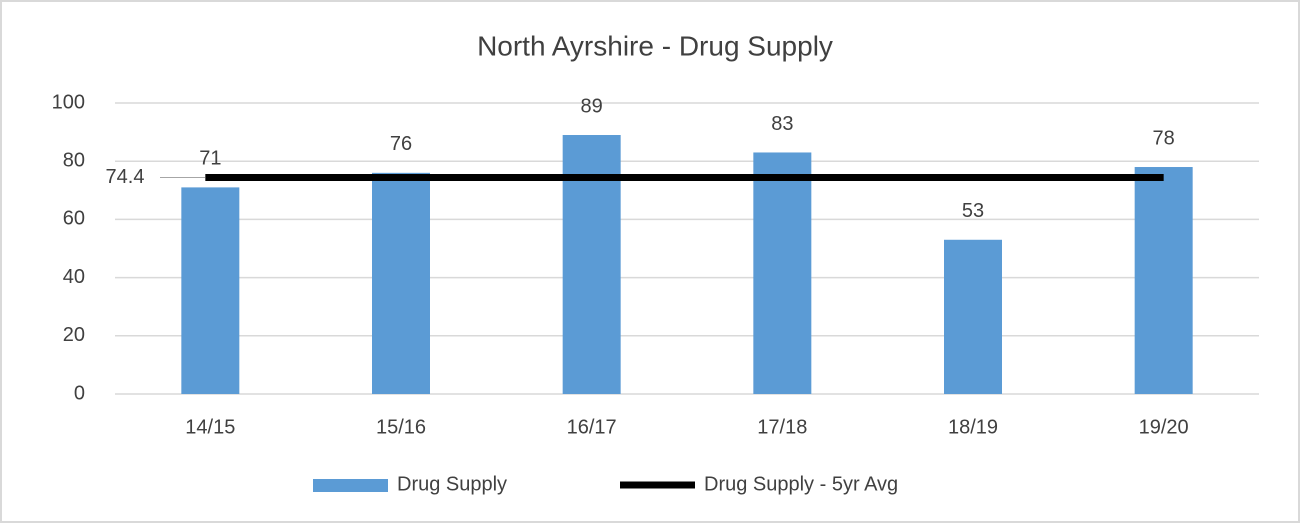 This screenshot has height=524, width=1301. What do you see at coordinates (125, 177) in the screenshot?
I see `data-label: 74.4` at bounding box center [125, 177].